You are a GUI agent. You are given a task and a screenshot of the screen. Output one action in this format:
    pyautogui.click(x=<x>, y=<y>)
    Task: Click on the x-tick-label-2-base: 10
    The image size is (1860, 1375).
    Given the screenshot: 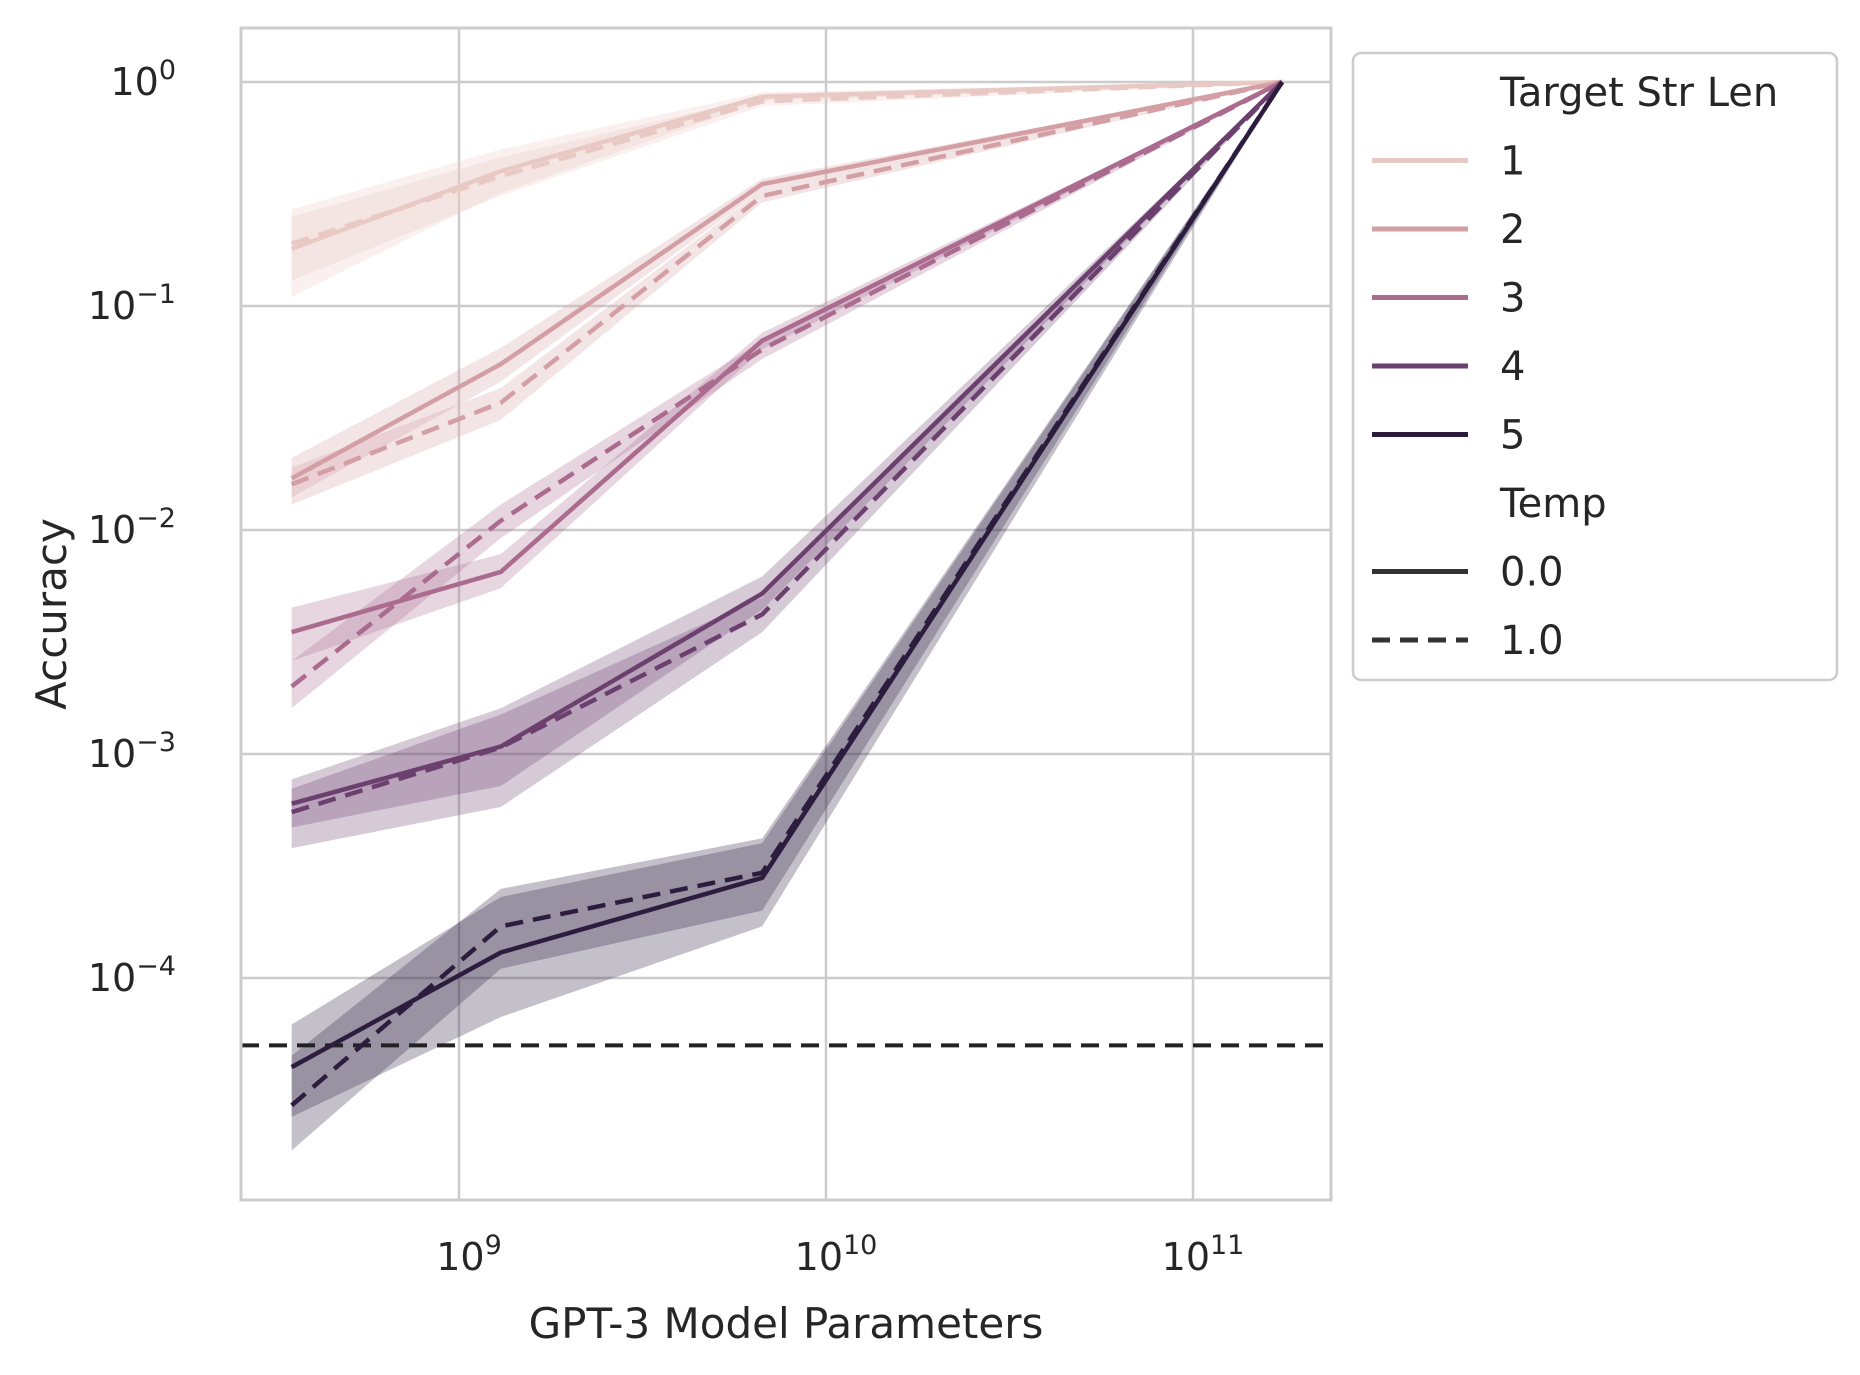 What is the action you would take?
    pyautogui.click(x=1186, y=1257)
    